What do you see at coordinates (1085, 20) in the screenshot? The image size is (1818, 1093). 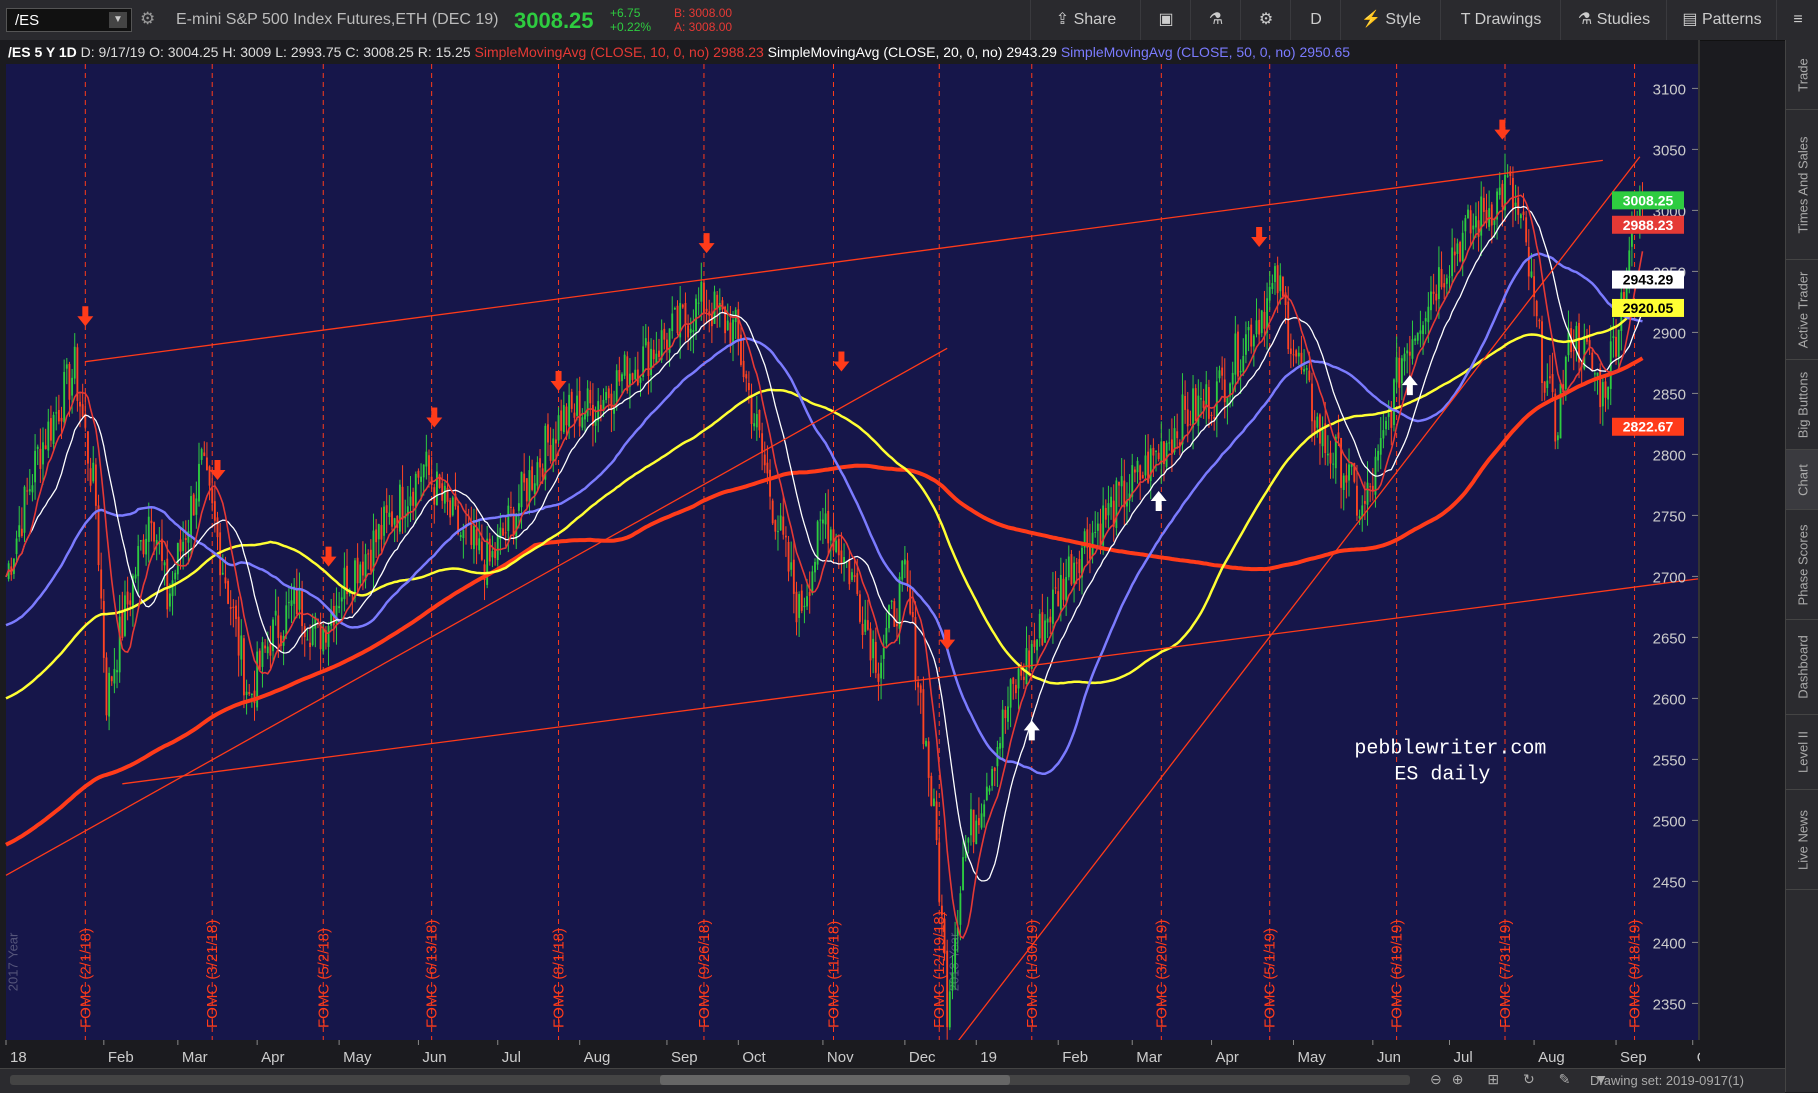 I see `share-button: ⇪ Share` at bounding box center [1085, 20].